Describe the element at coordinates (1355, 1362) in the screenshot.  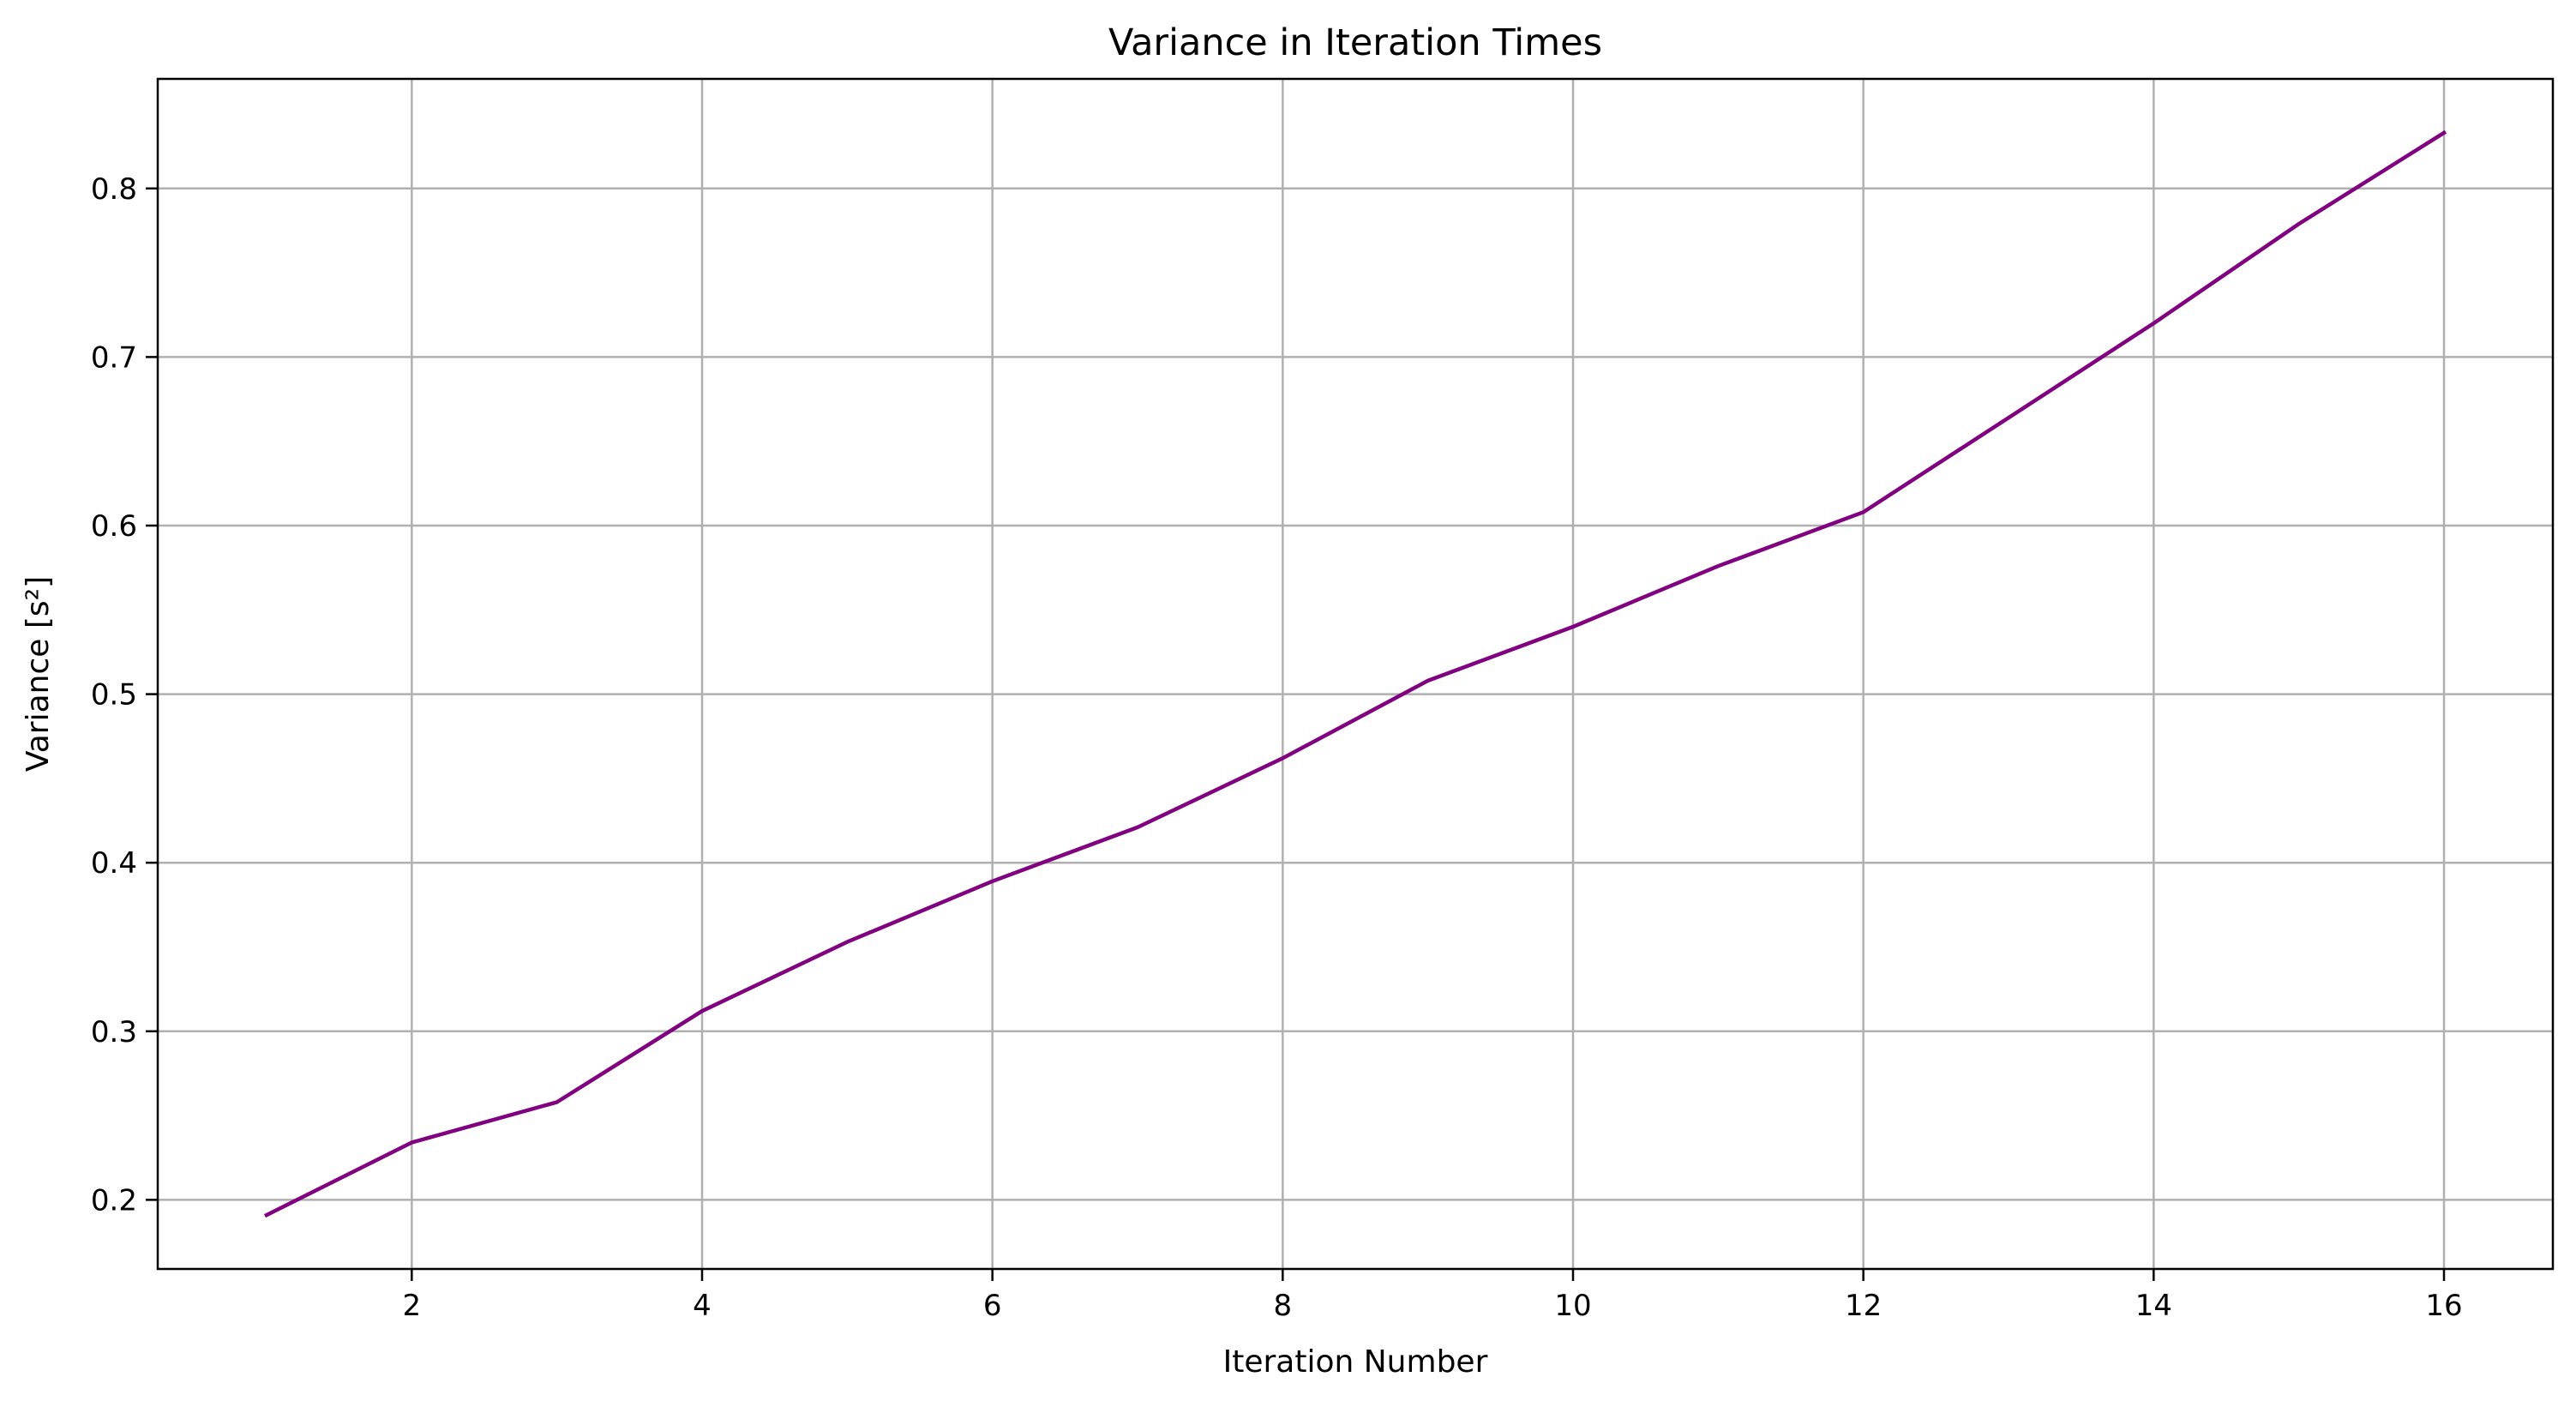
I see `x-axis-label: Iteration Number` at that location.